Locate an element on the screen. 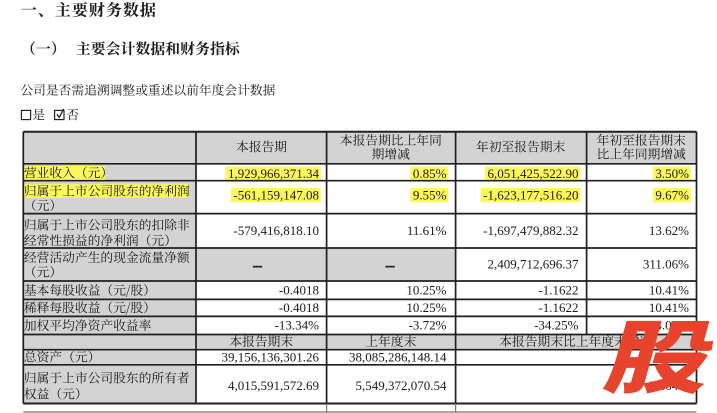  svg-text: 9.67% is located at coordinates (672, 195).